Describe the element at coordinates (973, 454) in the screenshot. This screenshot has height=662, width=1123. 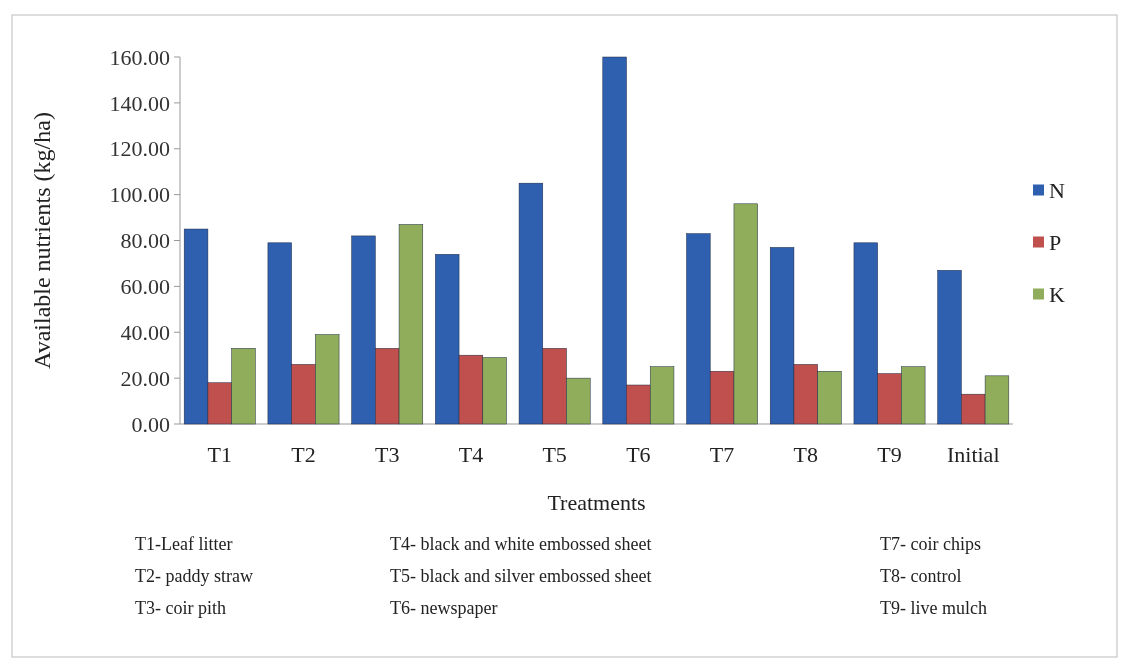
I see `x-tick-label: Initial` at that location.